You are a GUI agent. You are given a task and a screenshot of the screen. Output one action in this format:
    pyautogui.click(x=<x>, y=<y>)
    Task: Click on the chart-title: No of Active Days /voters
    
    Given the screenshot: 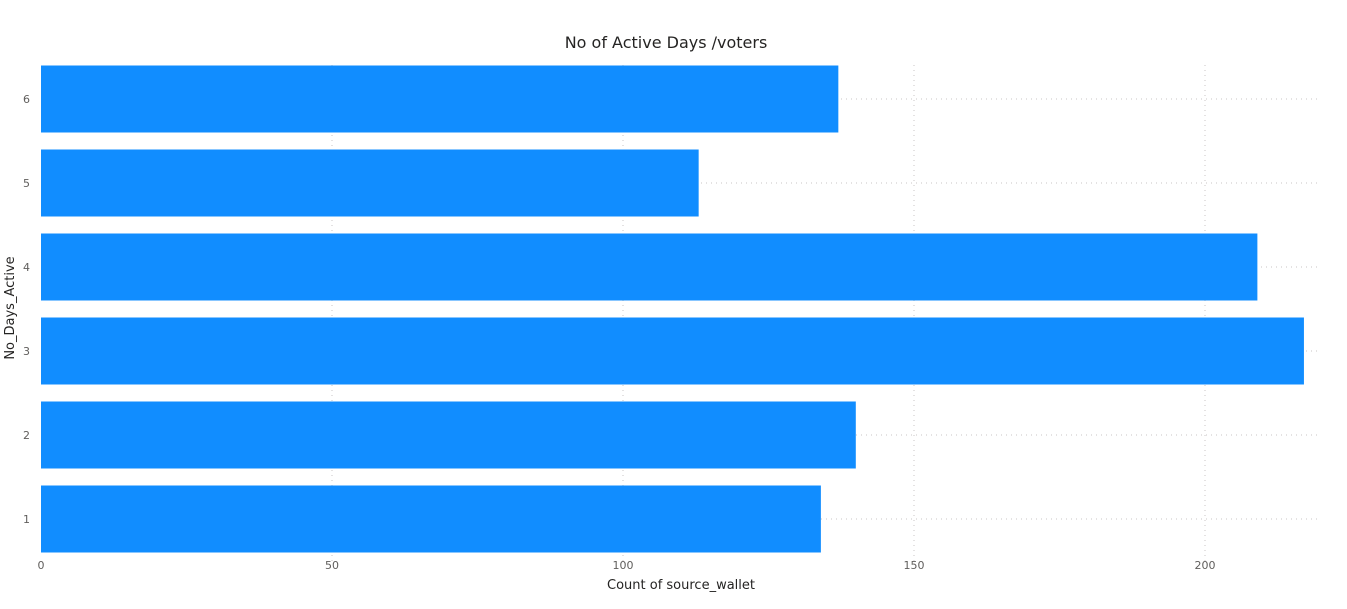 What is the action you would take?
    pyautogui.click(x=666, y=42)
    